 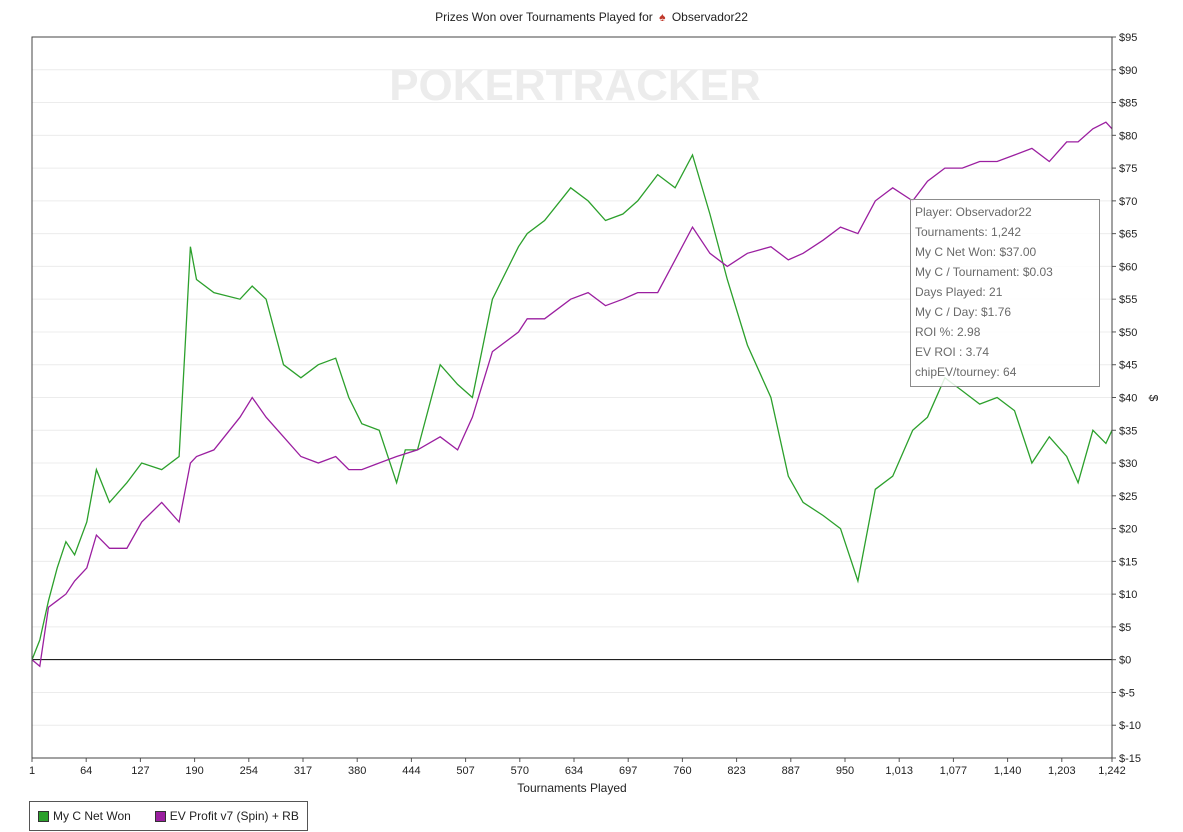 I want to click on y-tick-label: $85, so click(x=1128, y=104).